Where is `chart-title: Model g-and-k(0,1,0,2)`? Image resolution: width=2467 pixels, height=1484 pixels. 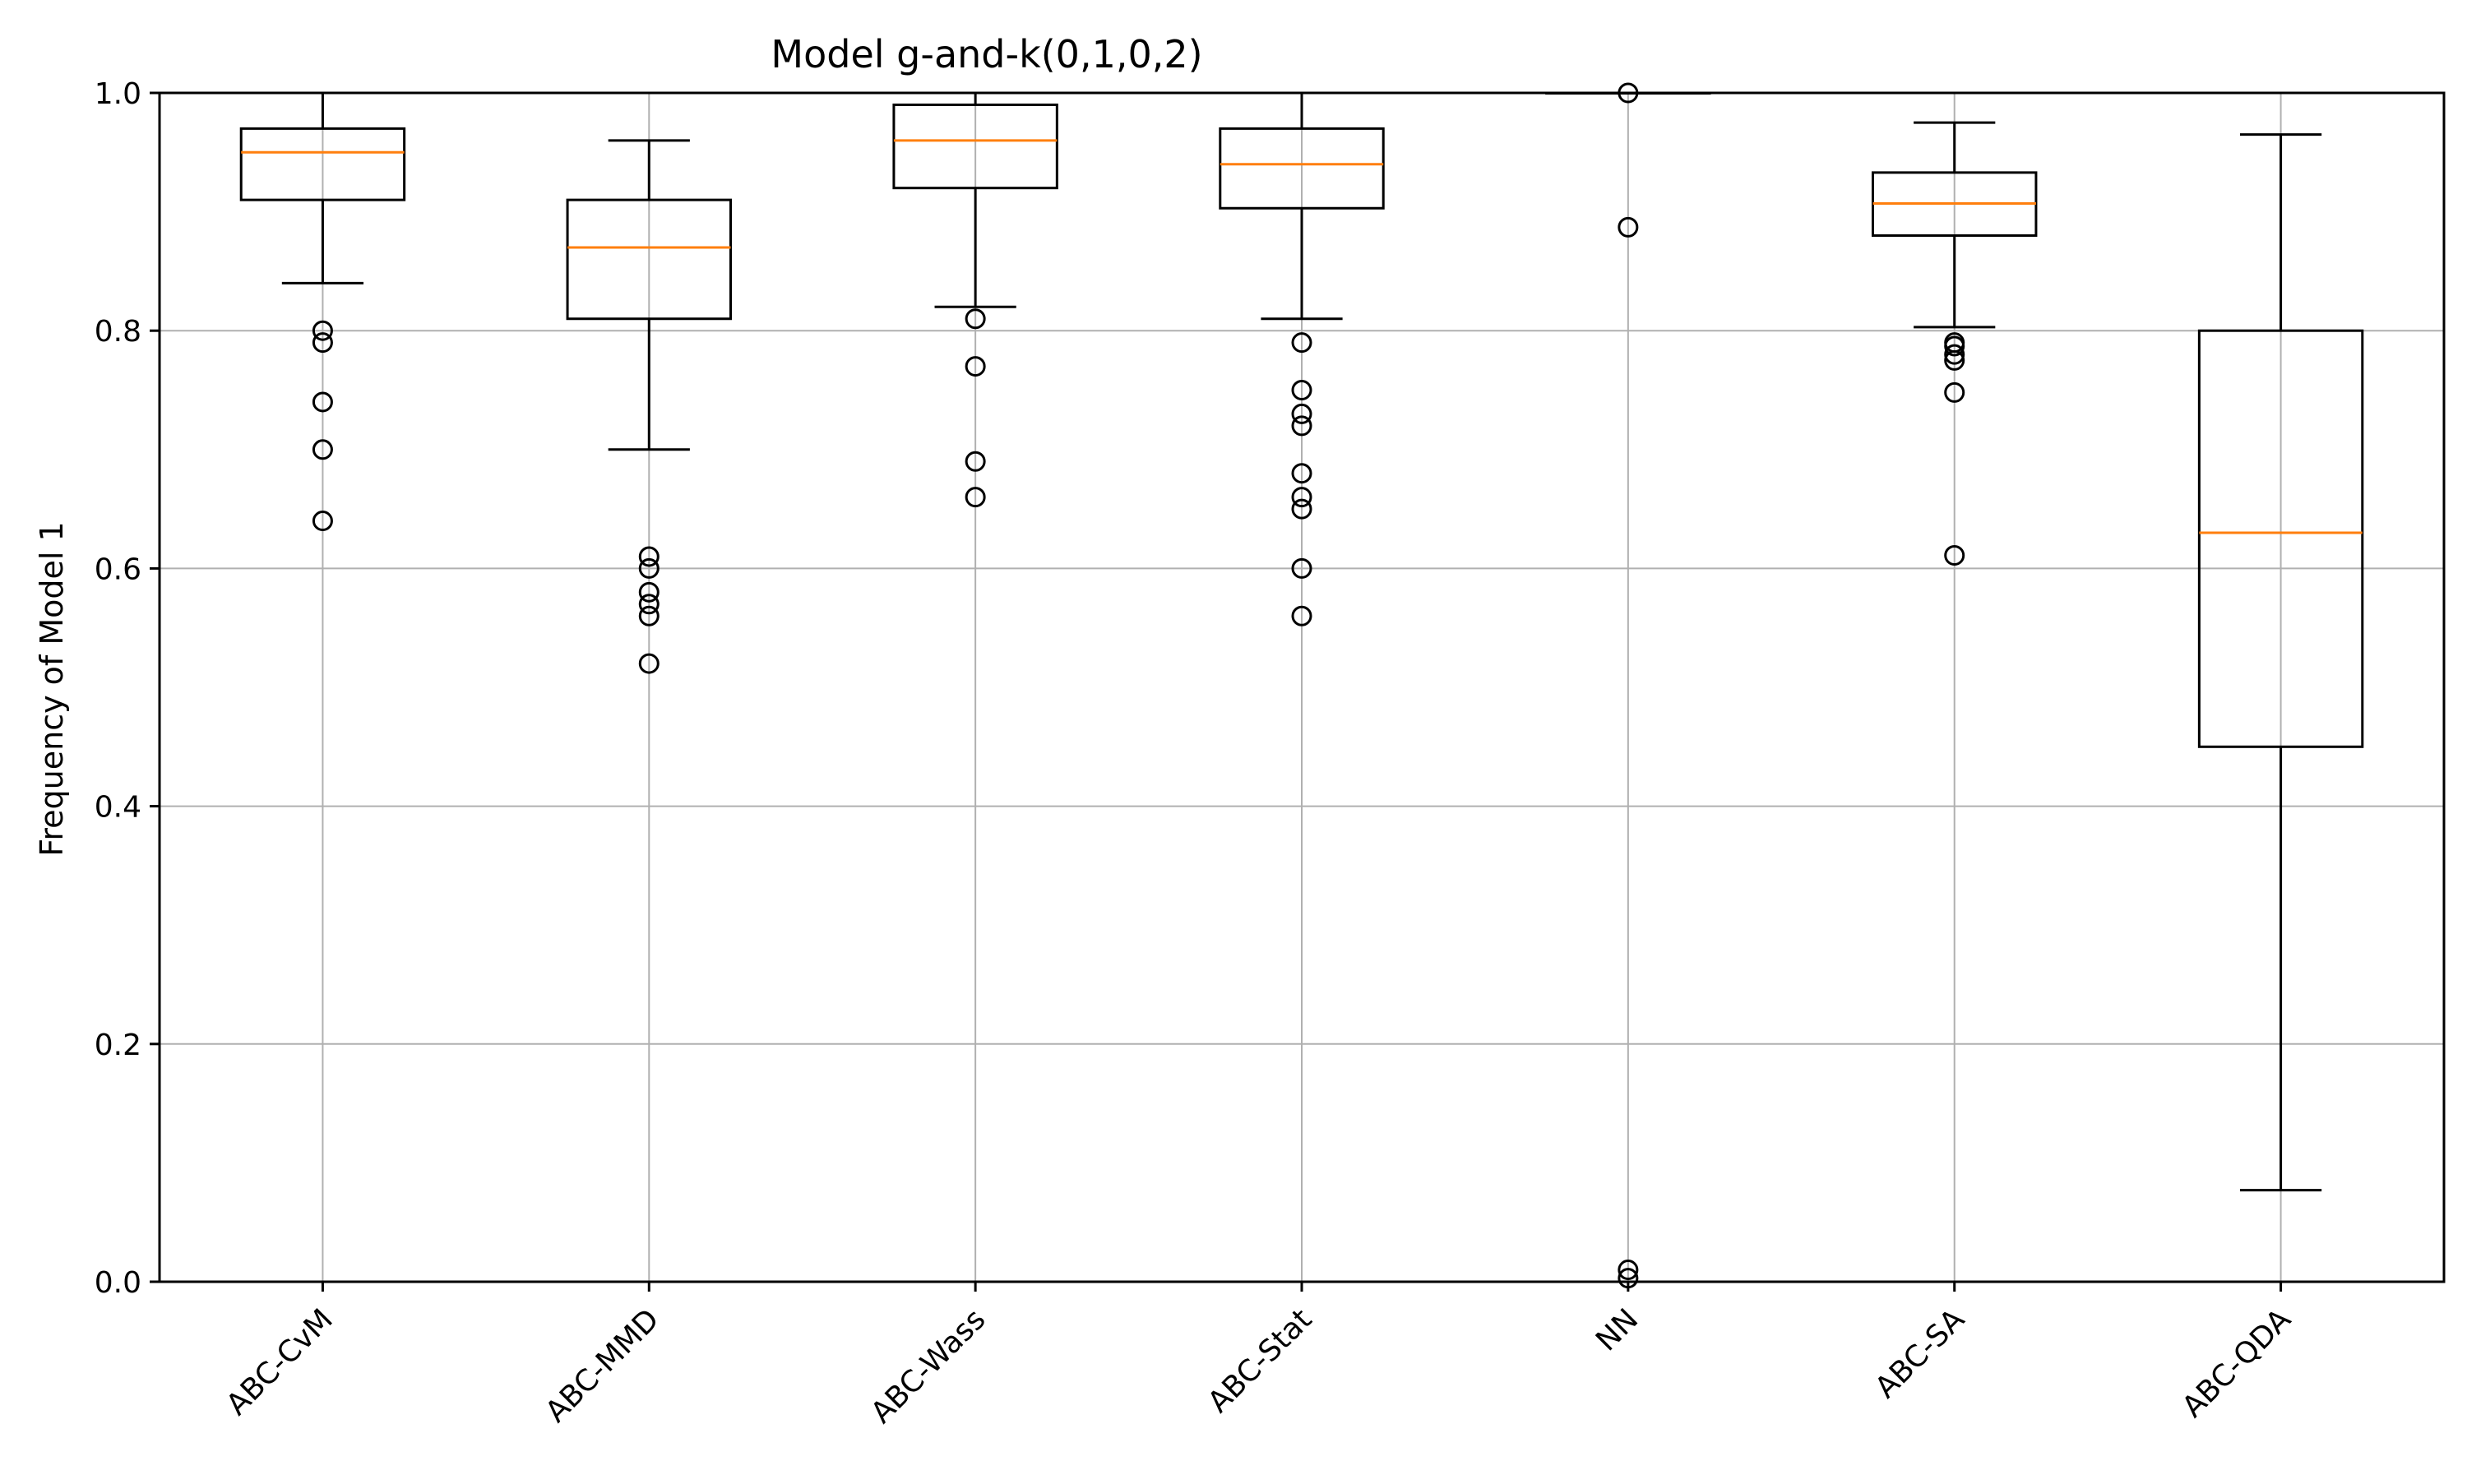
chart-title: Model g-and-k(0,1,0,2) is located at coordinates (986, 54).